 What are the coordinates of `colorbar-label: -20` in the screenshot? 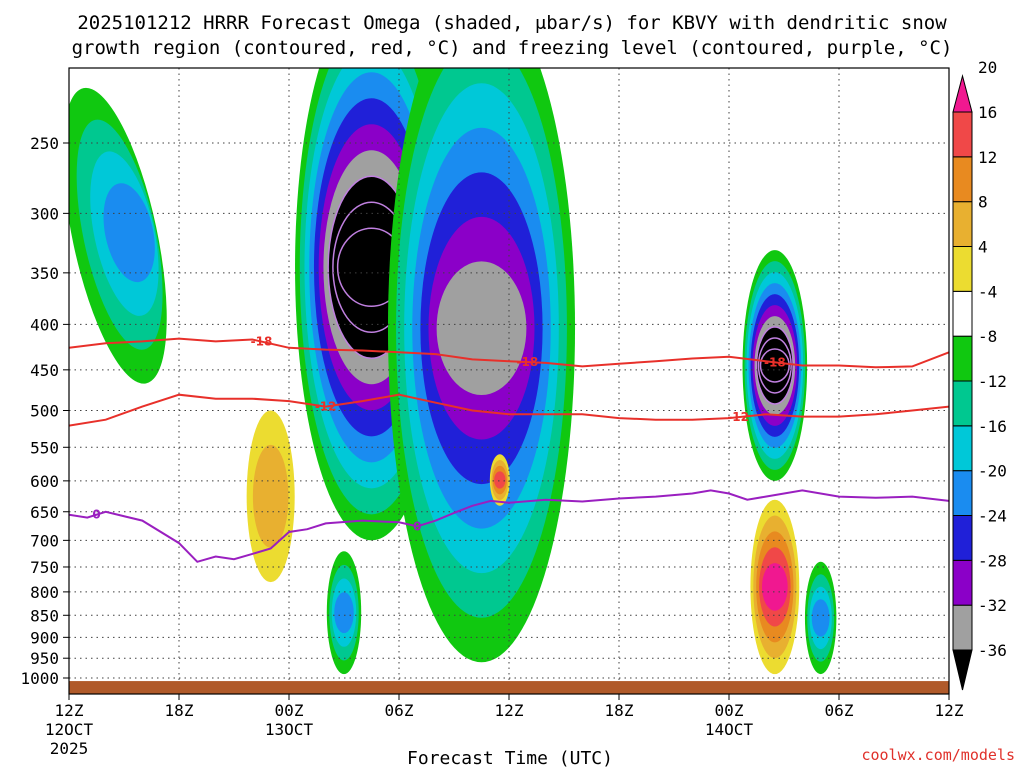 It's located at (992, 471).